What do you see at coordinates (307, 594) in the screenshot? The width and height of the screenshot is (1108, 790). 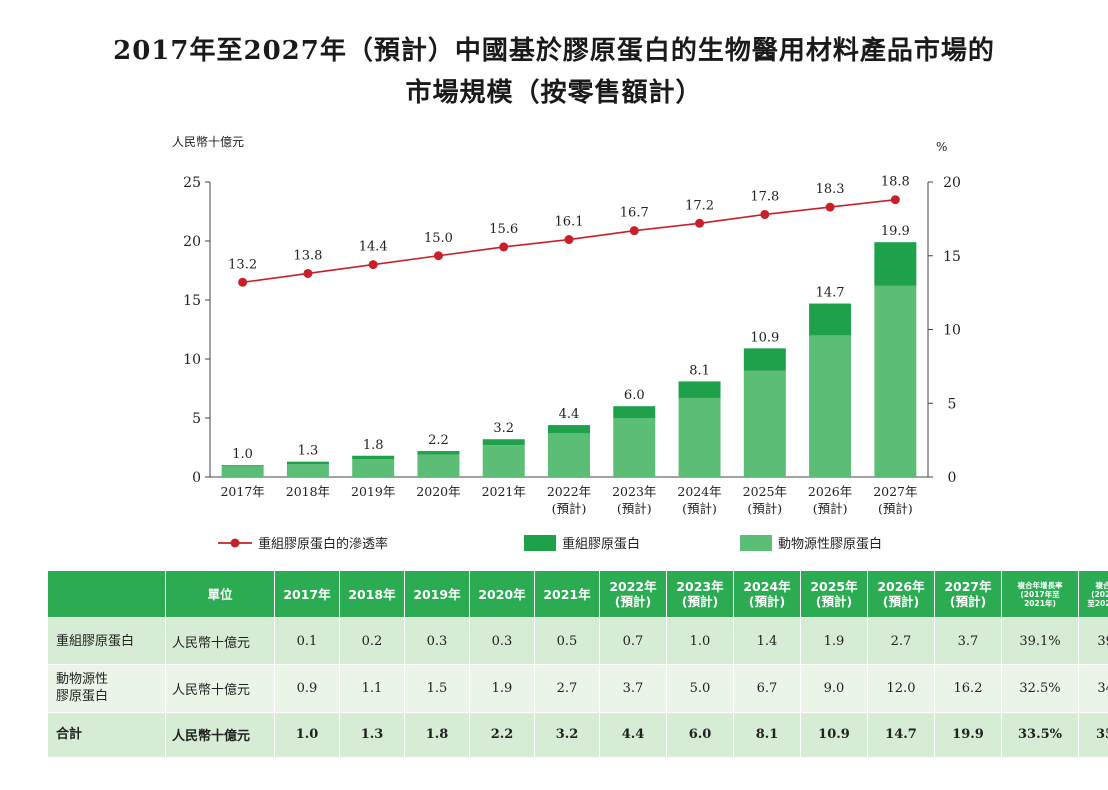 I see `table-header-cell: 2017年` at bounding box center [307, 594].